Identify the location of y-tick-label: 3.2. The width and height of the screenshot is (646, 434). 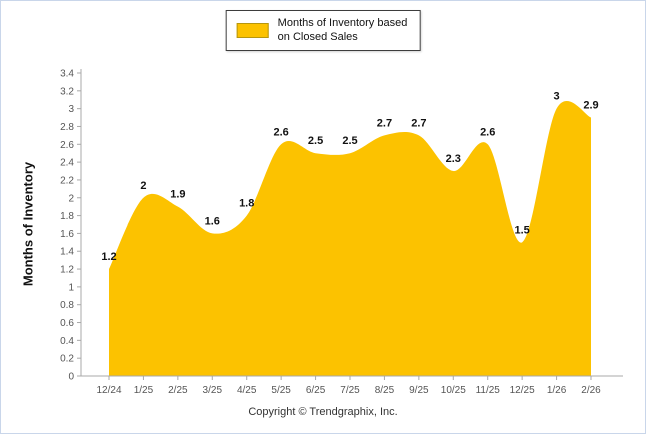
(67, 91).